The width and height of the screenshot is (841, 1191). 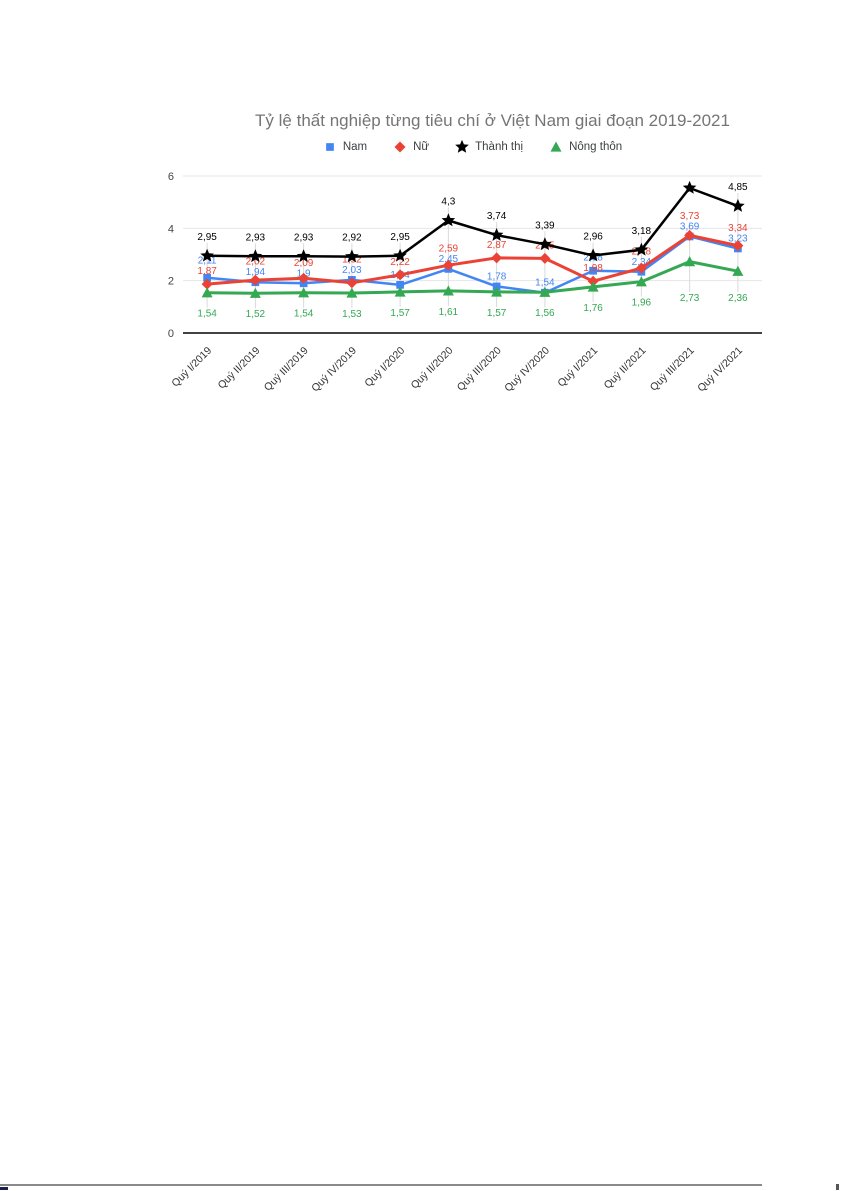 I want to click on data-label-nu: 2,59, so click(x=449, y=248).